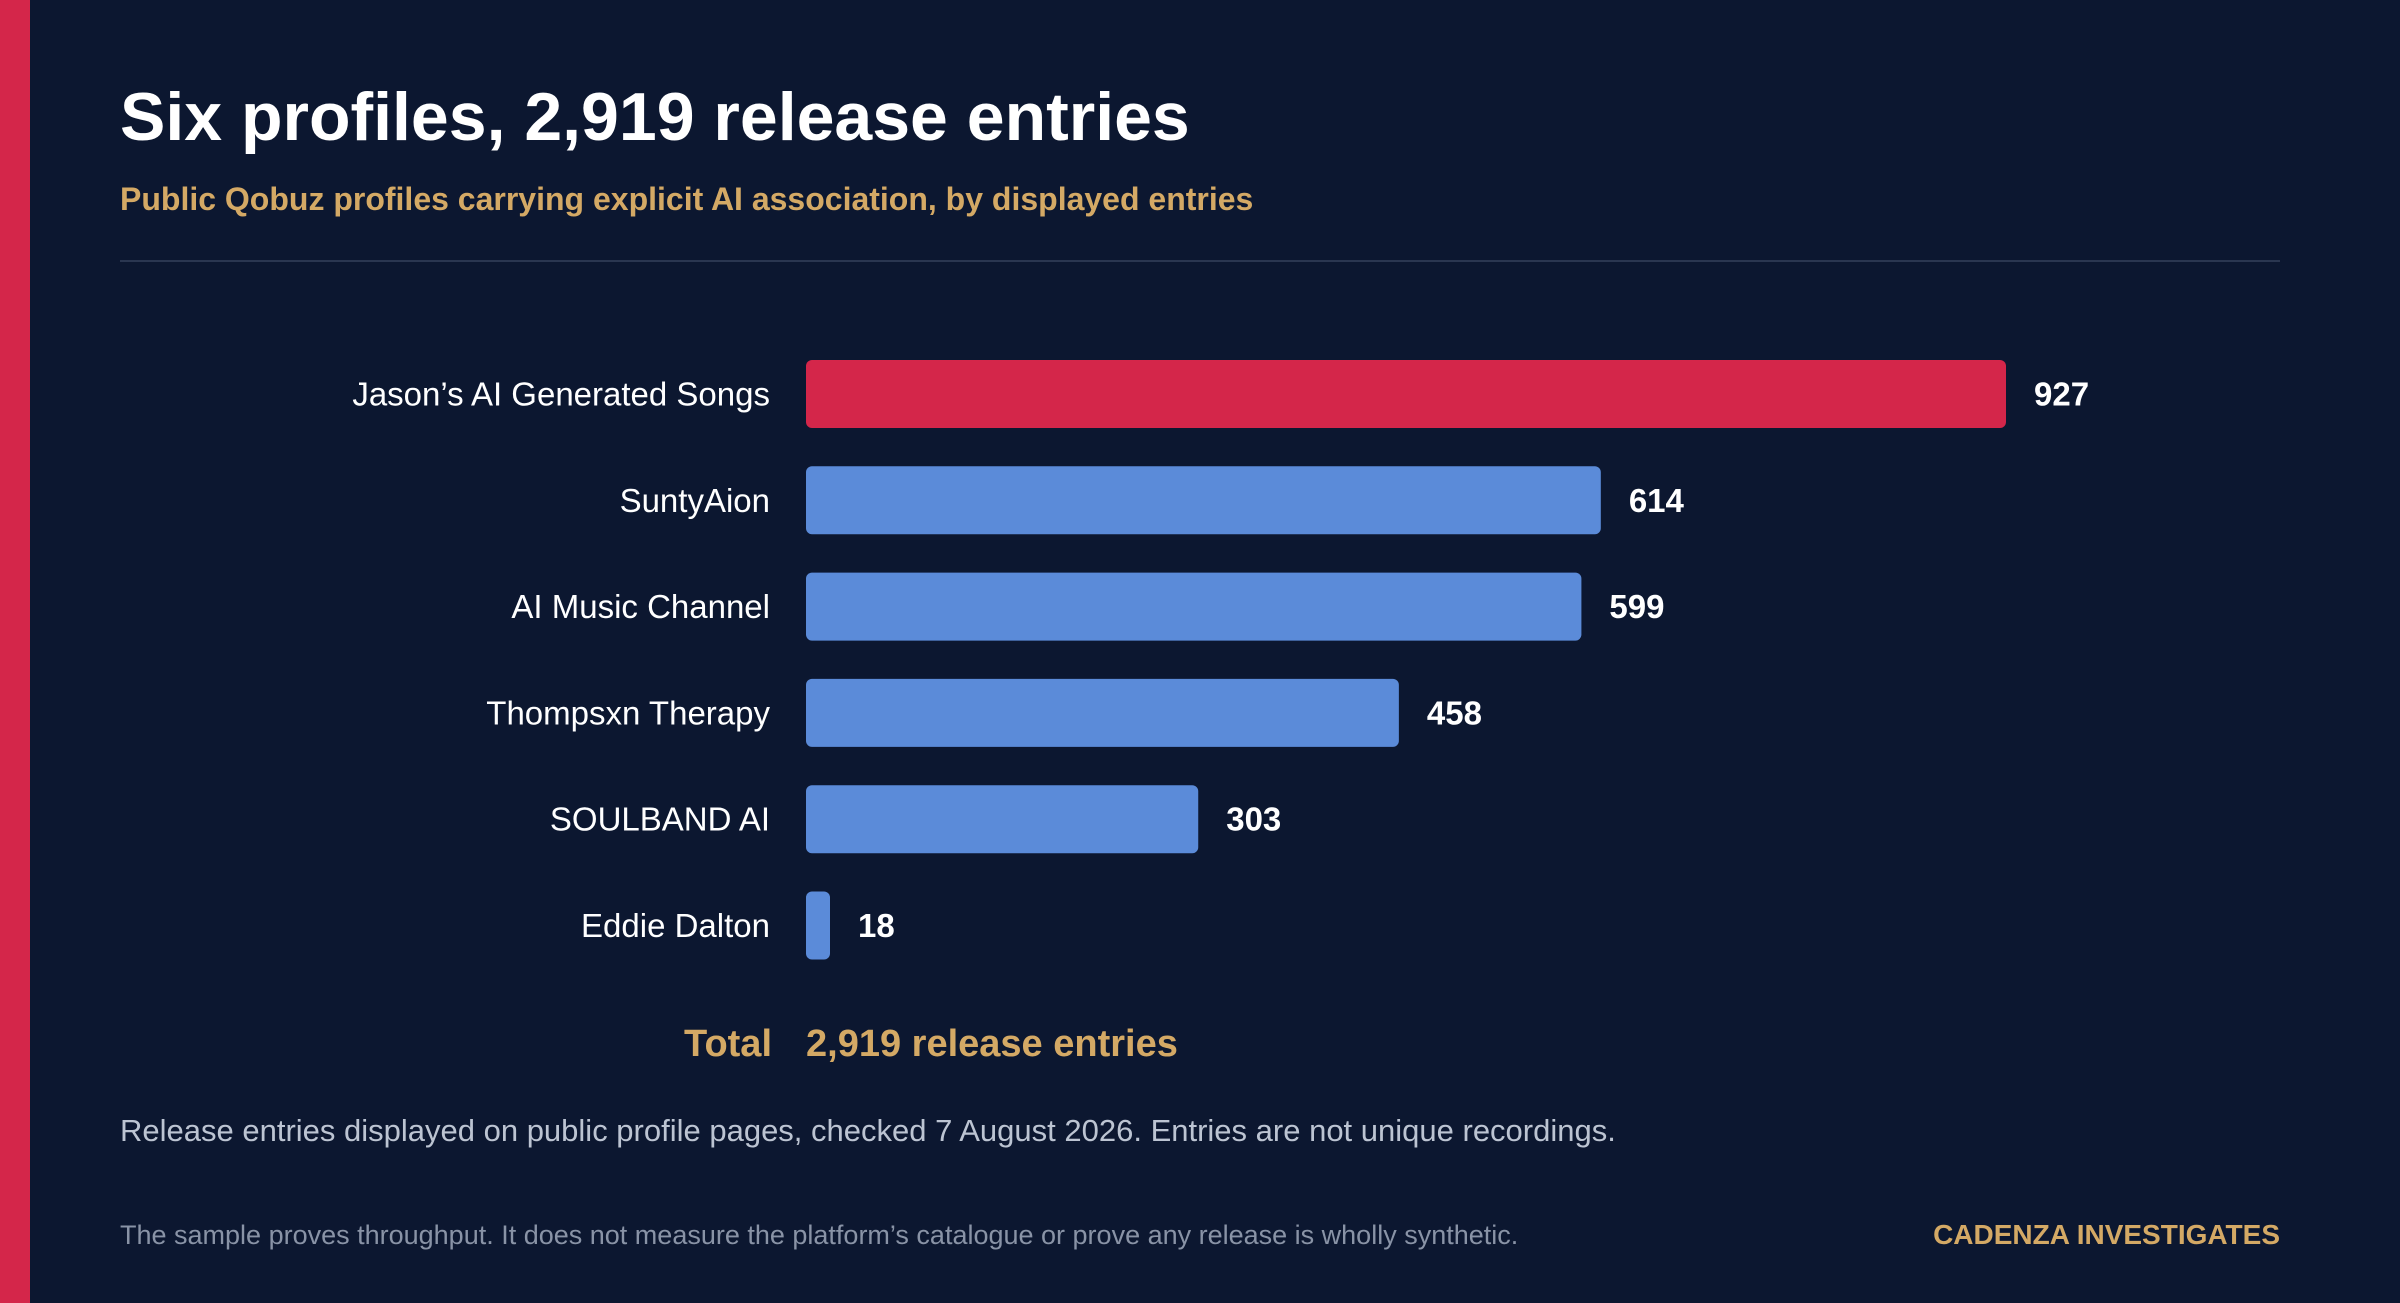 This screenshot has width=2400, height=1303. What do you see at coordinates (655, 117) in the screenshot?
I see `page-title: Six profiles, 2,919 release entries` at bounding box center [655, 117].